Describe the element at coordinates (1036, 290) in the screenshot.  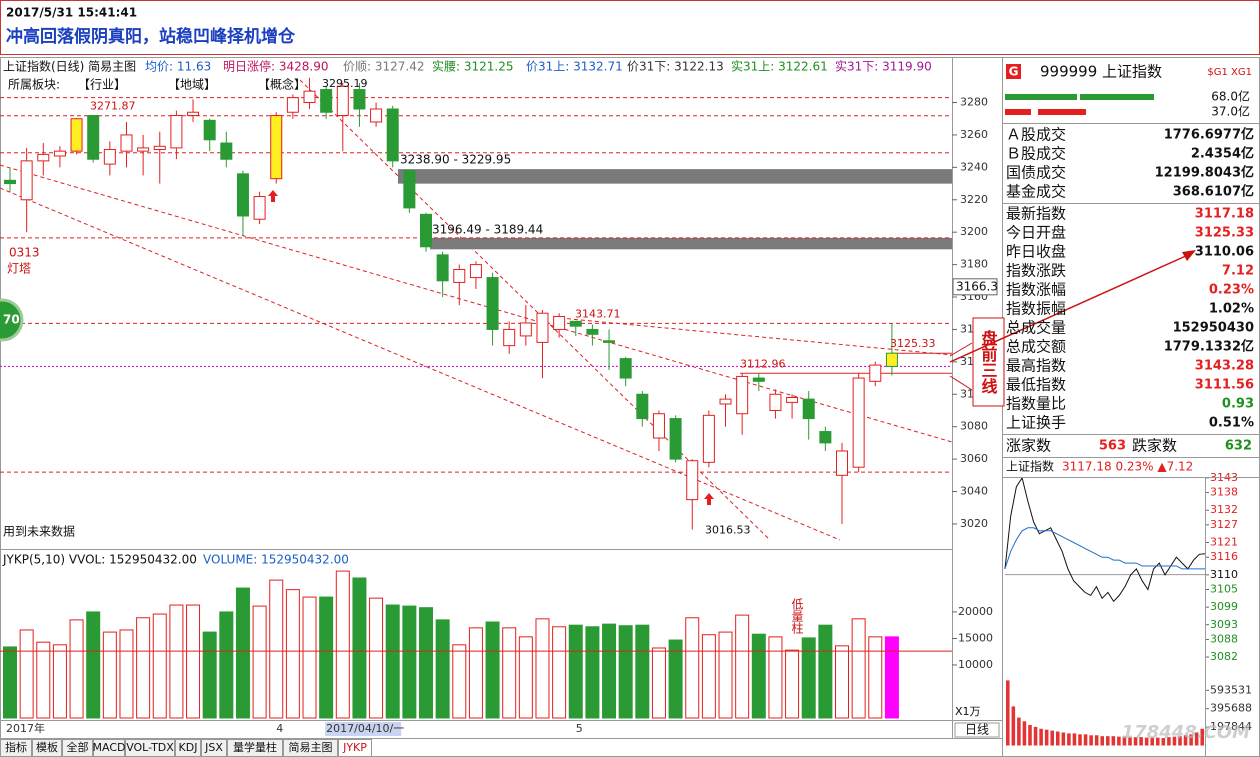
I see `row-label: 指数涨幅` at that location.